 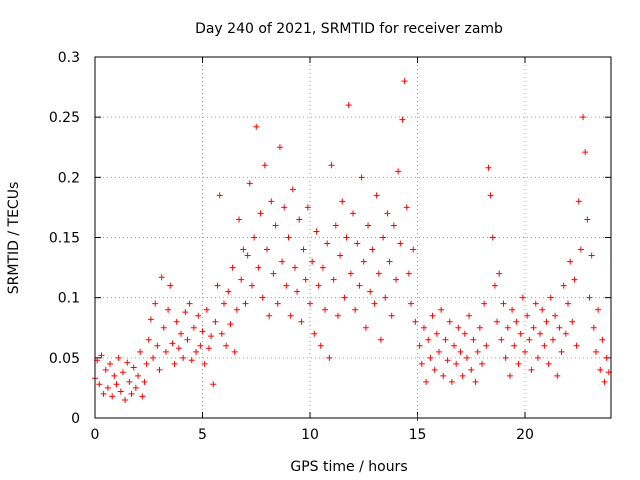 I want to click on x-tick-label: 0, so click(x=95, y=435).